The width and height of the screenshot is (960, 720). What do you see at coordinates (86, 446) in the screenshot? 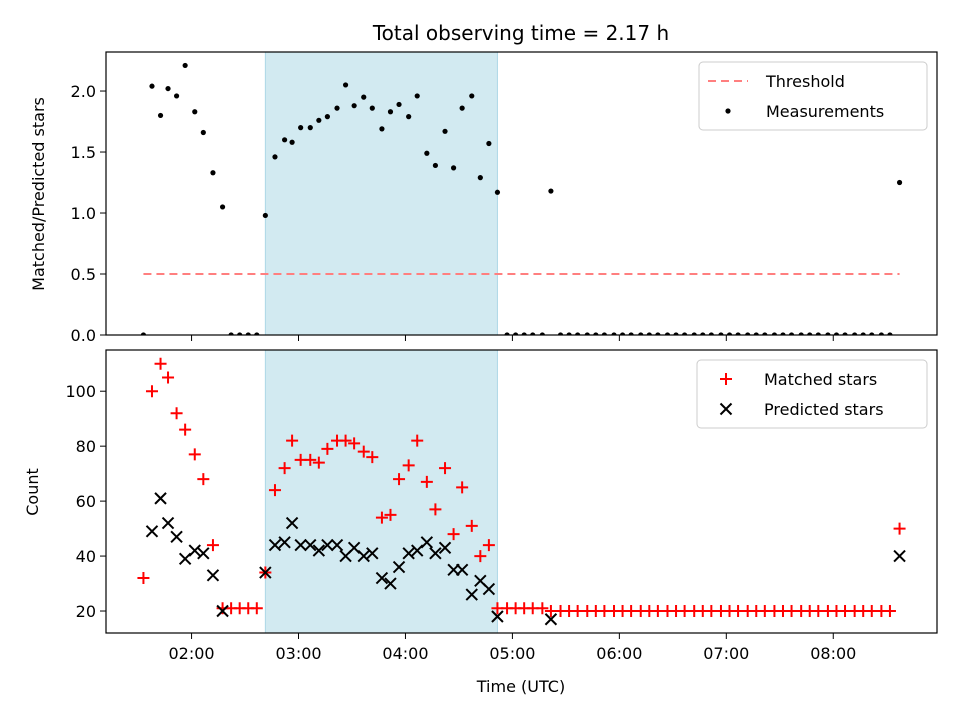
I see `bottom-y-tick-label: 80` at bounding box center [86, 446].